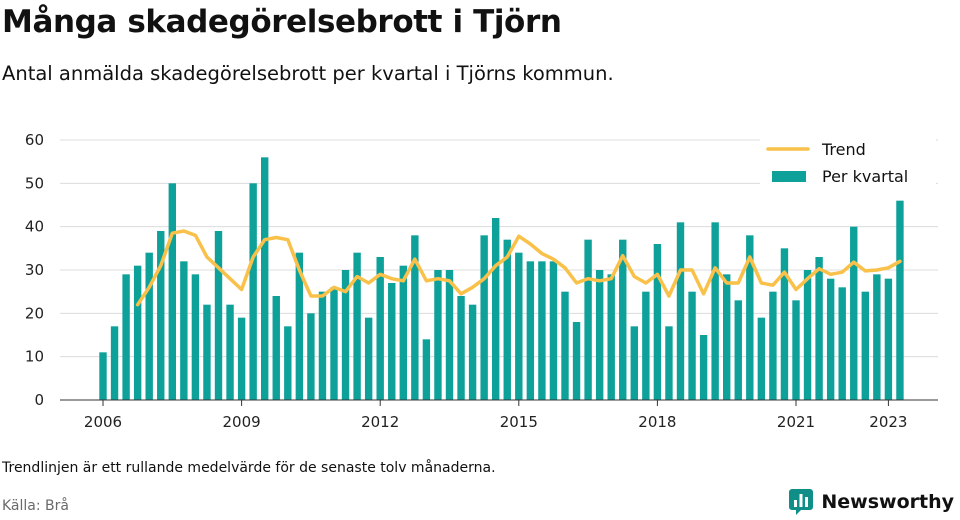  What do you see at coordinates (34, 357) in the screenshot?
I see `y-tick-label: 10` at bounding box center [34, 357].